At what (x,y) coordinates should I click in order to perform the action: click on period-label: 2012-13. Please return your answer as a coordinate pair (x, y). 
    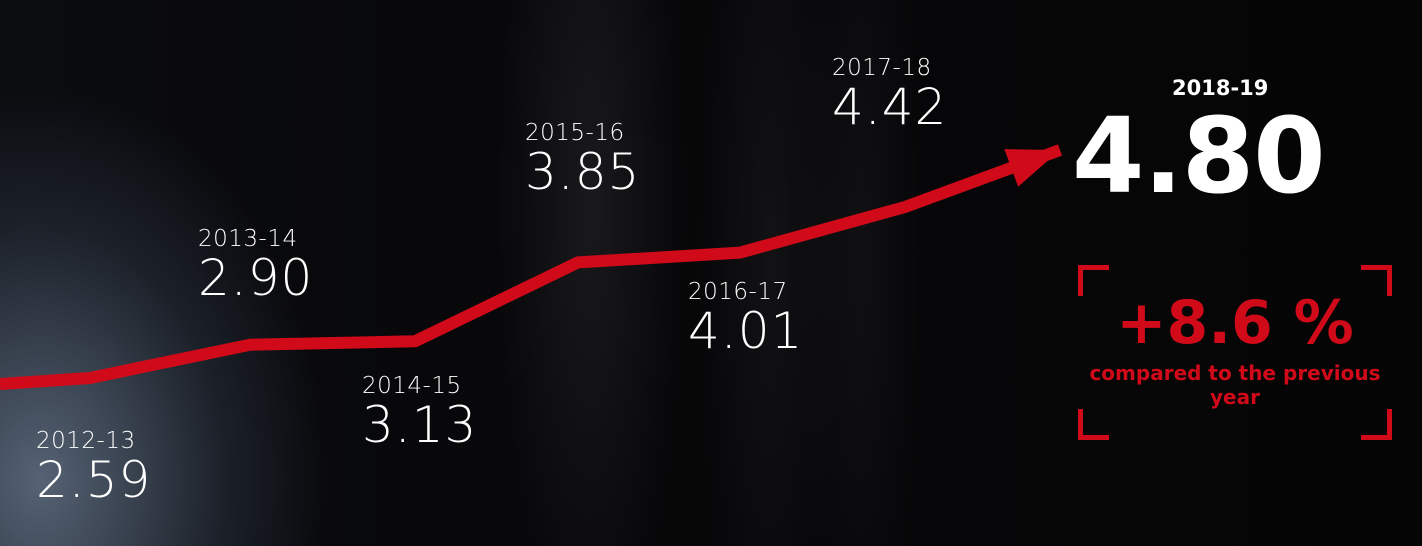
    Looking at the image, I should click on (86, 441).